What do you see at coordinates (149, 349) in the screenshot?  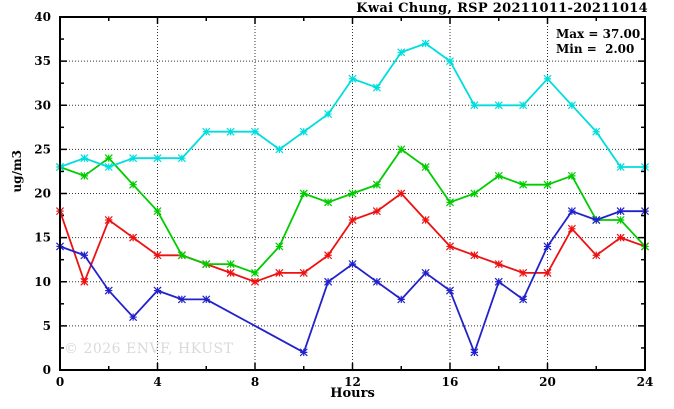 I see `watermark: © 2026 ENVF, HKUST` at bounding box center [149, 349].